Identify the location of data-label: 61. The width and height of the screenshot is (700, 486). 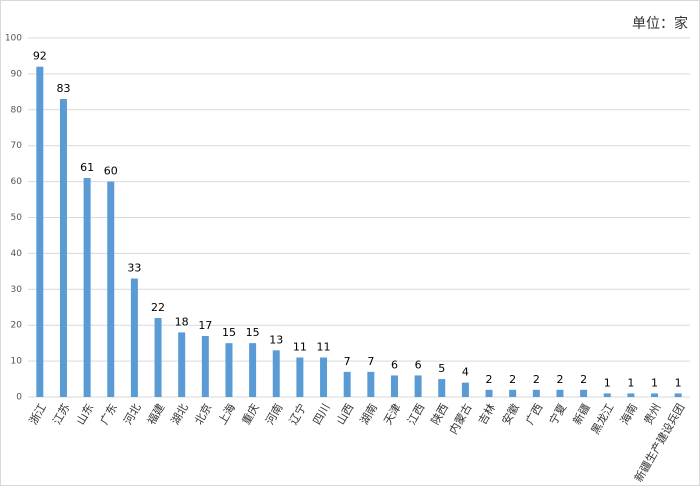
(87, 167).